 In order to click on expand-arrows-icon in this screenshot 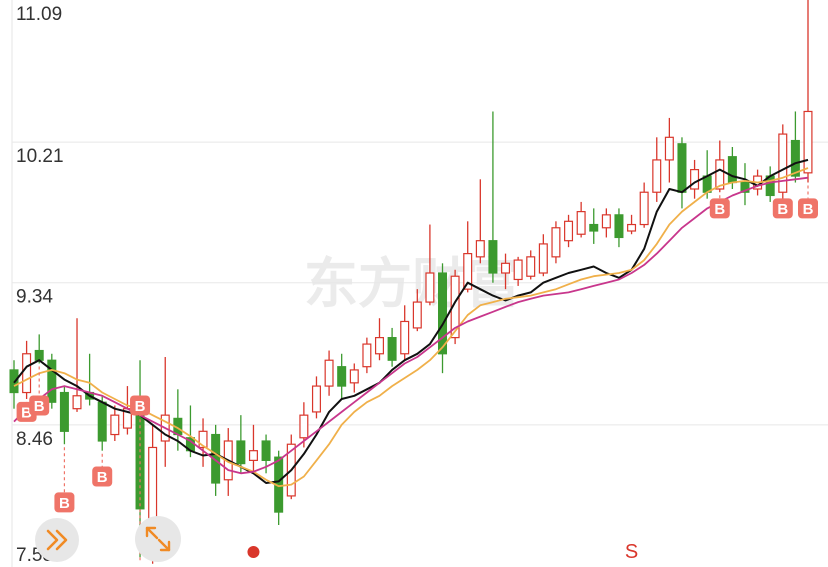, I will do `click(158, 539)`.